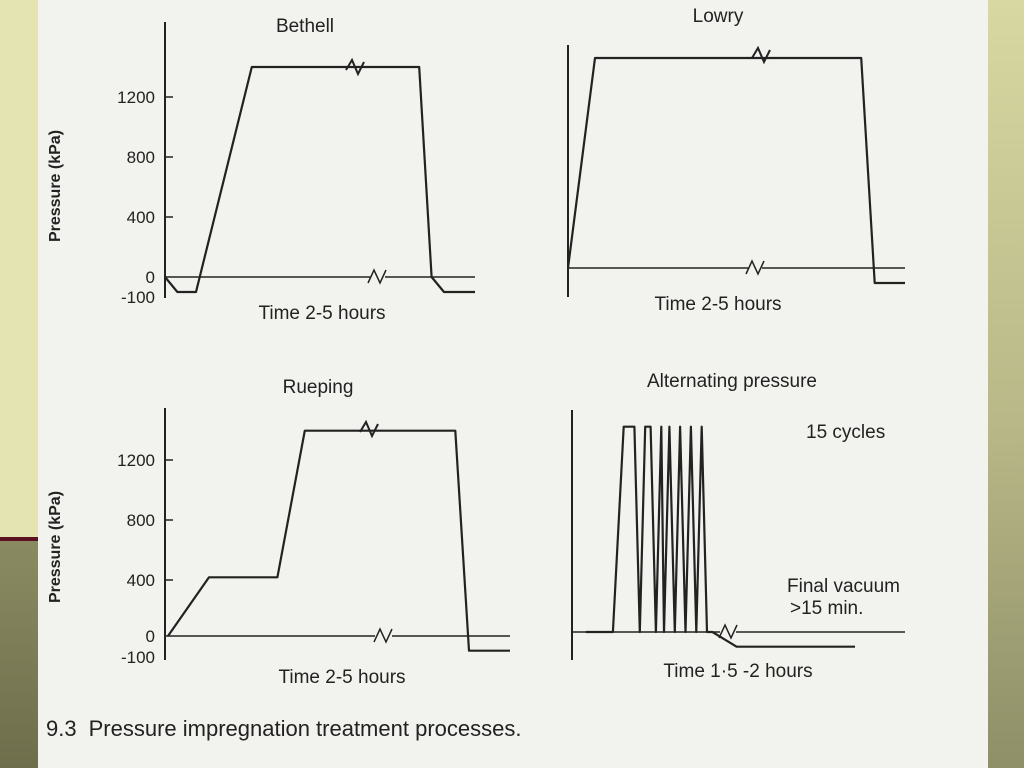 The width and height of the screenshot is (1024, 768). I want to click on left-lower-band, so click(19, 654).